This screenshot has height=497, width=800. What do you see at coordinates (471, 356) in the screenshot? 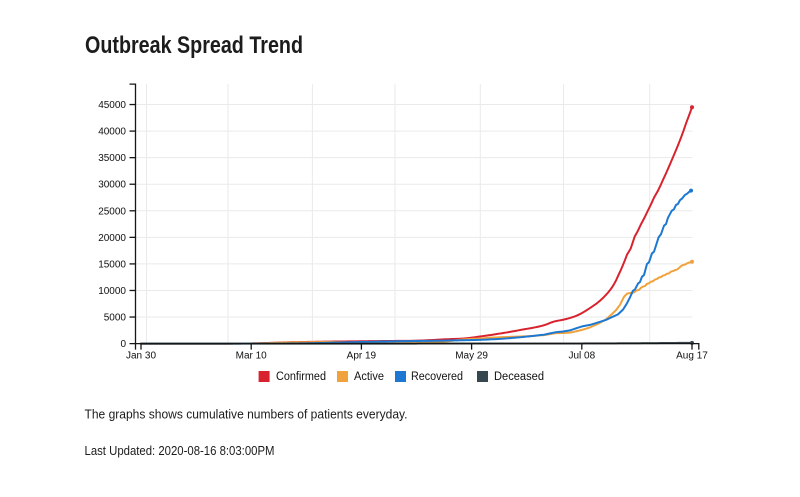
I see `svg-text: May 29` at bounding box center [471, 356].